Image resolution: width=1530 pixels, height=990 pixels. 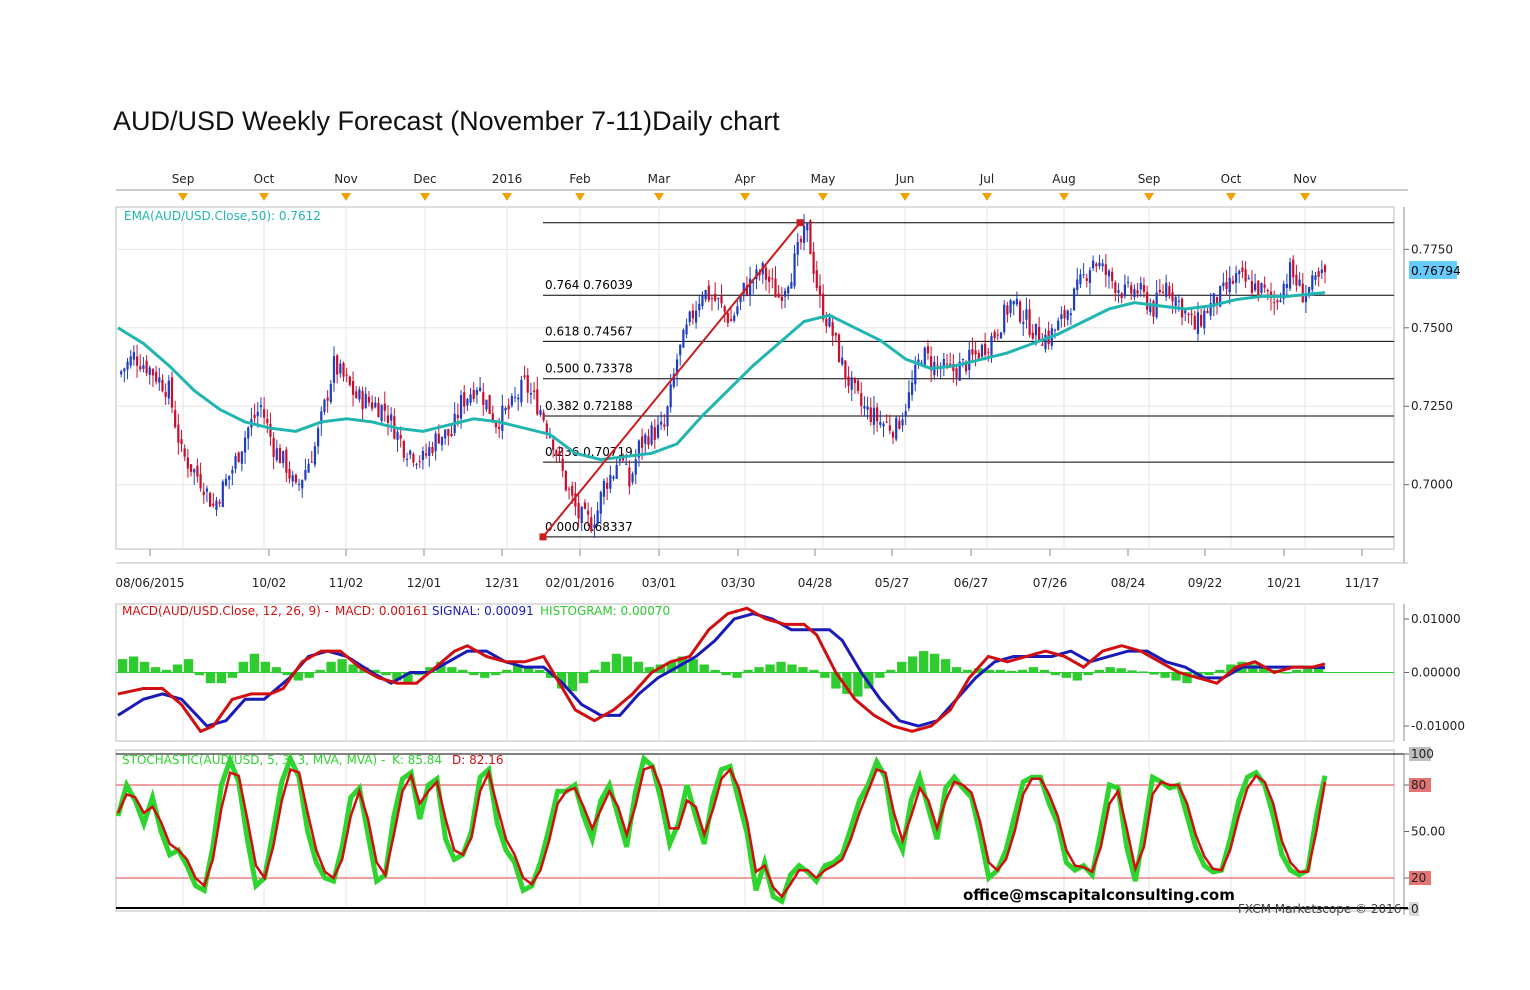 What do you see at coordinates (253, 760) in the screenshot?
I see `stochastic-indicator-label: STOCHASTIC(AUD/USD, 5, 3, 3, MVA, MVA) -` at bounding box center [253, 760].